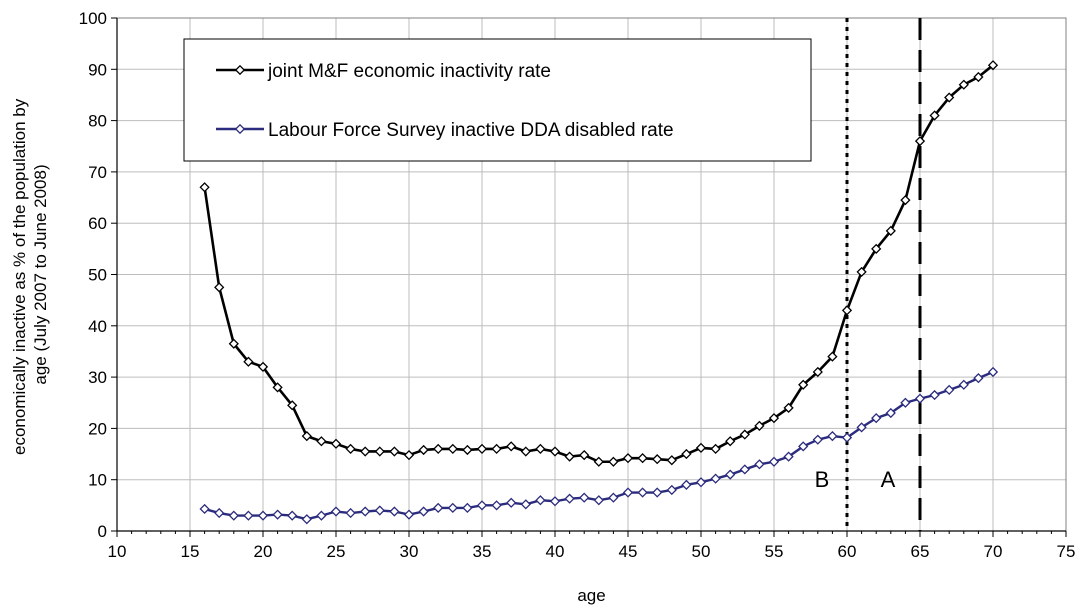 This screenshot has width=1085, height=608. I want to click on x-tick-label: 45, so click(628, 551).